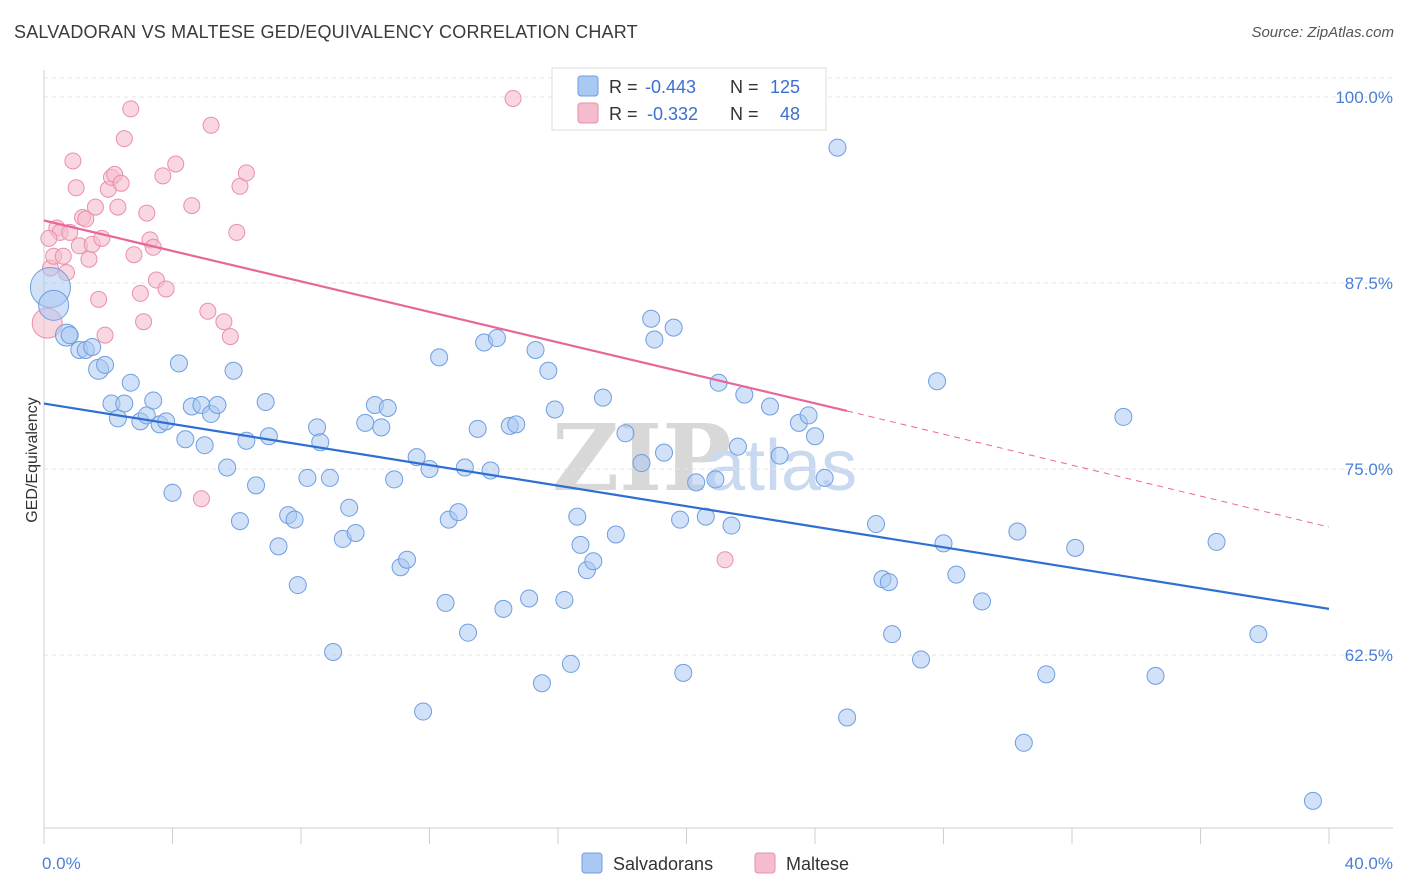 This screenshot has height=892, width=1406. Describe the element at coordinates (1369, 863) in the screenshot. I see `x-tick-label-max: 40.0%` at that location.